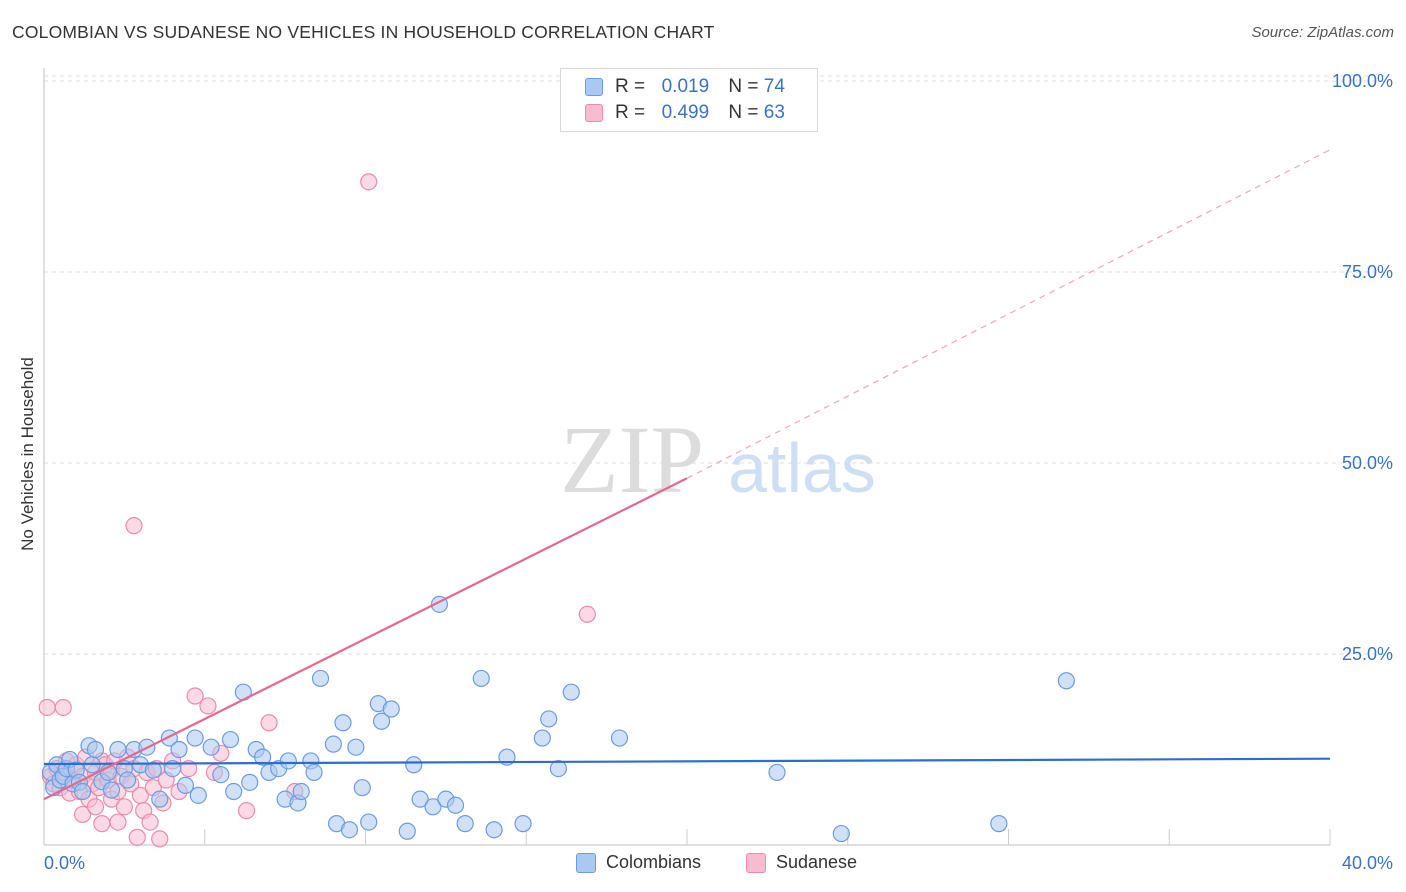  I want to click on legend-label-sudanese: Sudanese, so click(817, 862).